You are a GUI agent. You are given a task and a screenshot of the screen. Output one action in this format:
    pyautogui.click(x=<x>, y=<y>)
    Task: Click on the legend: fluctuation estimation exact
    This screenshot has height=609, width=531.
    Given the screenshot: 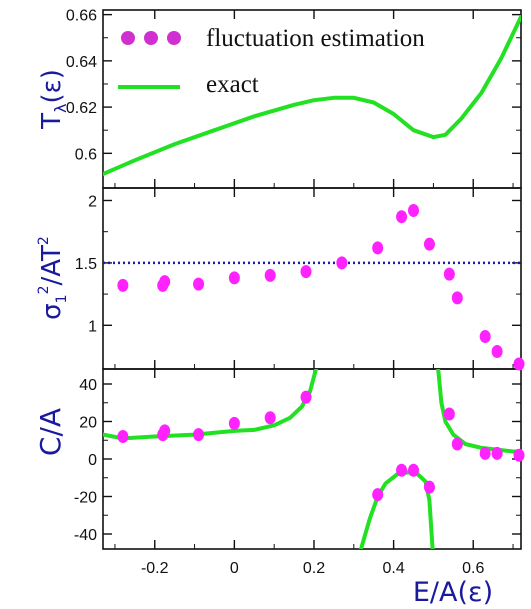 What is the action you would take?
    pyautogui.click(x=271, y=61)
    